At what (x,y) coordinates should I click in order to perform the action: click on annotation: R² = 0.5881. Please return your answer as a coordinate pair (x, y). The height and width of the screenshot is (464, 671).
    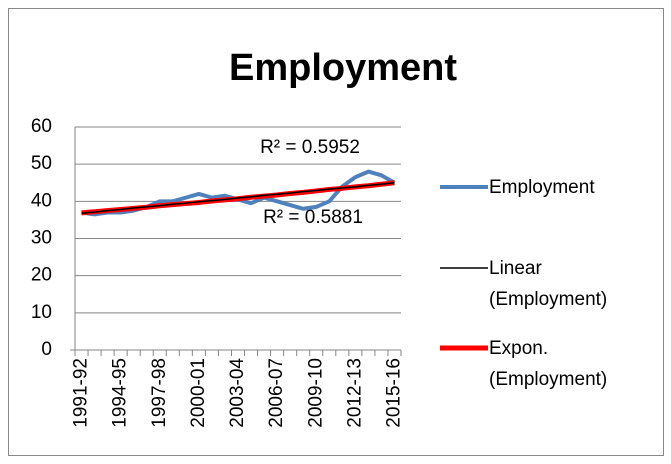
    Looking at the image, I should click on (313, 217).